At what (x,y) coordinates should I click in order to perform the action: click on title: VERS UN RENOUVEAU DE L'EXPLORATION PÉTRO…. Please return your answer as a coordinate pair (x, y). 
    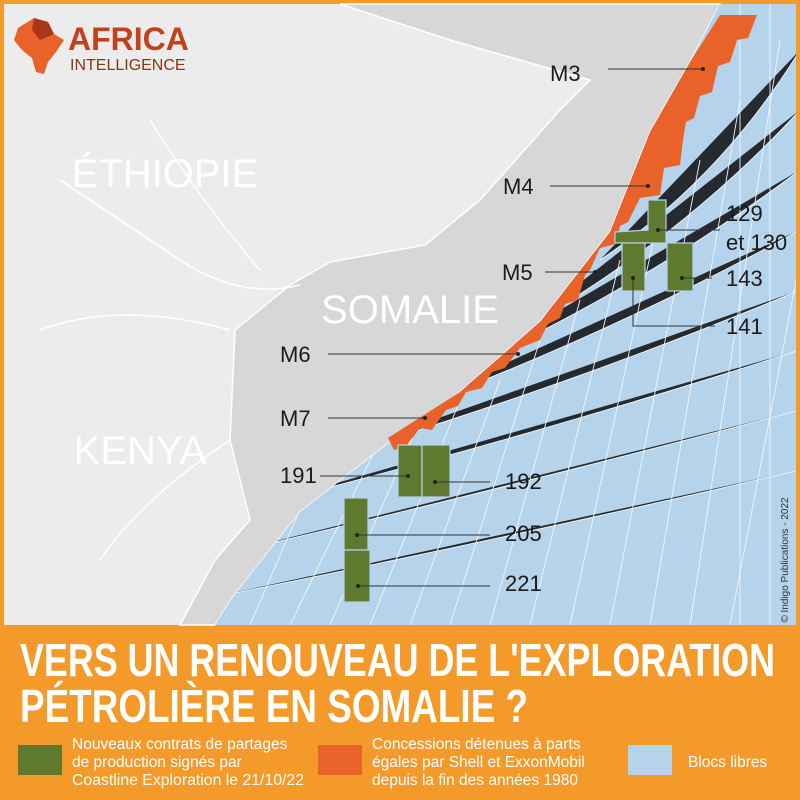
    Looking at the image, I should click on (397, 683).